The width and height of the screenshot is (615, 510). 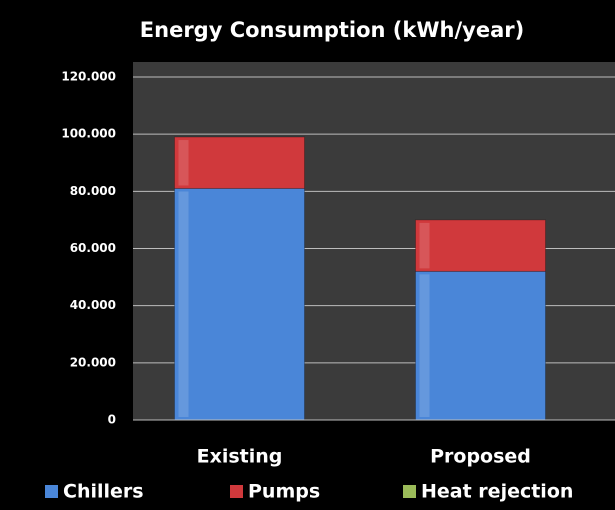 What do you see at coordinates (497, 492) in the screenshot?
I see `legend-label: Heat rejection` at bounding box center [497, 492].